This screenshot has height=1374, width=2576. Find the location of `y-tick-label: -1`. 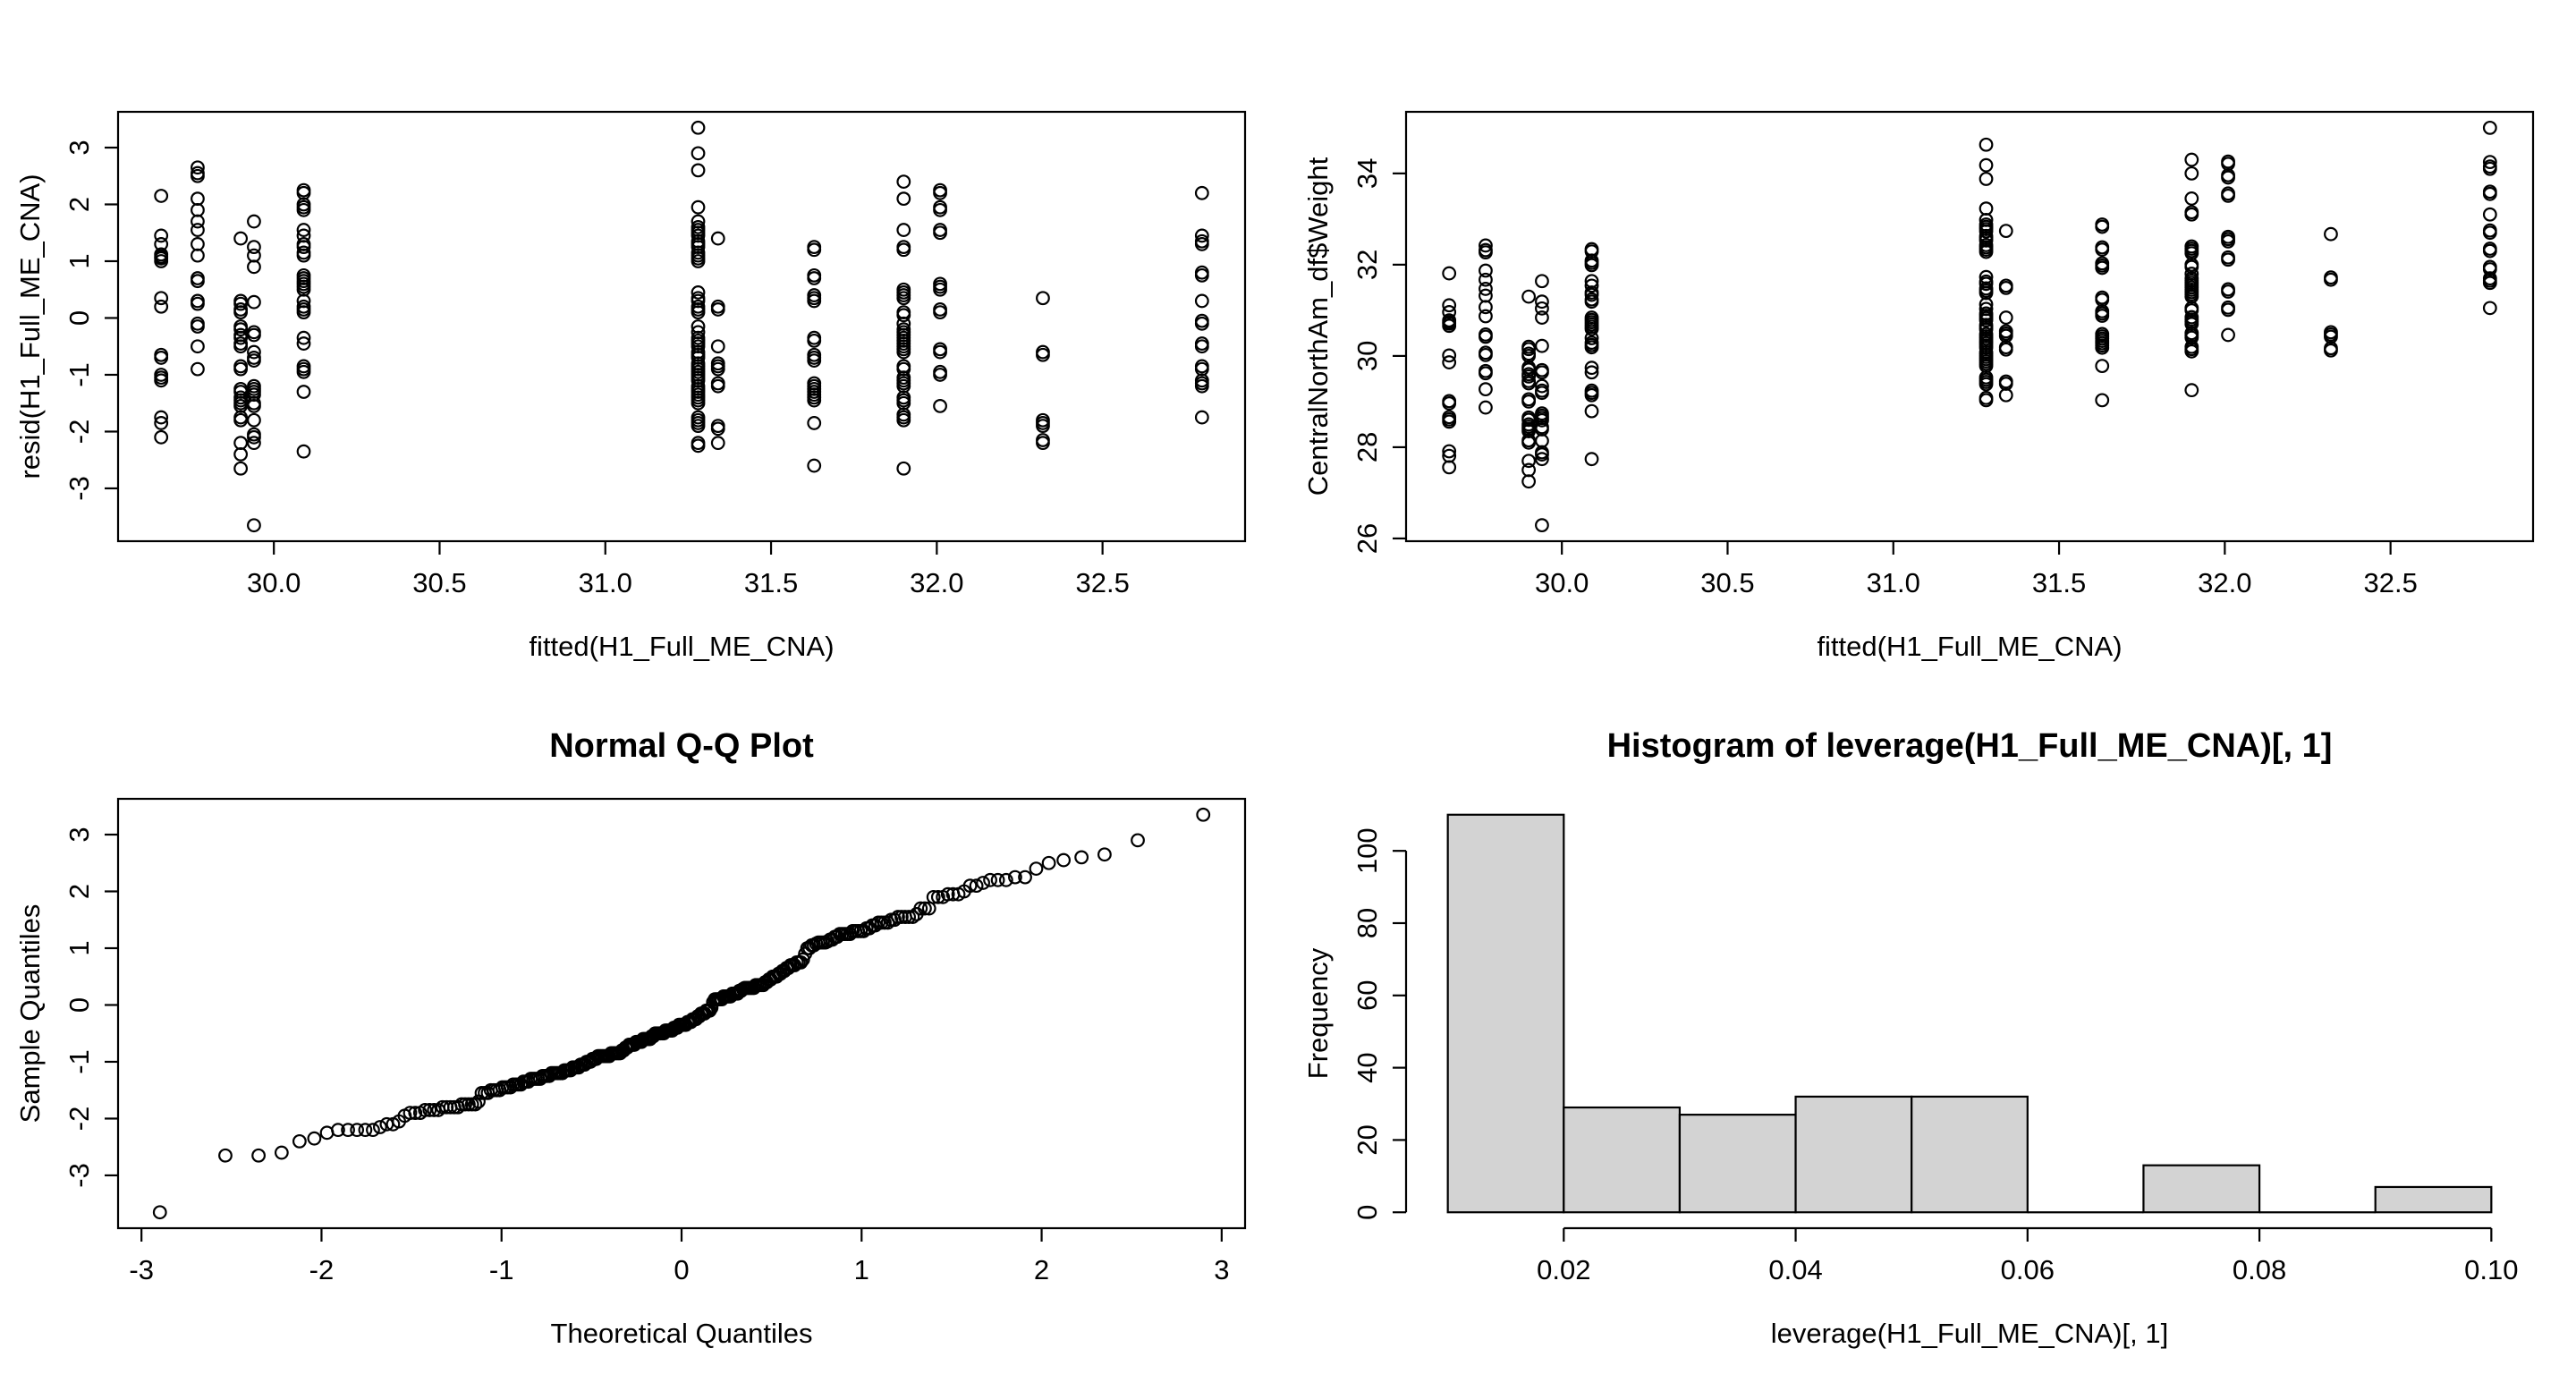

y-tick-label: -1 is located at coordinates (79, 374).